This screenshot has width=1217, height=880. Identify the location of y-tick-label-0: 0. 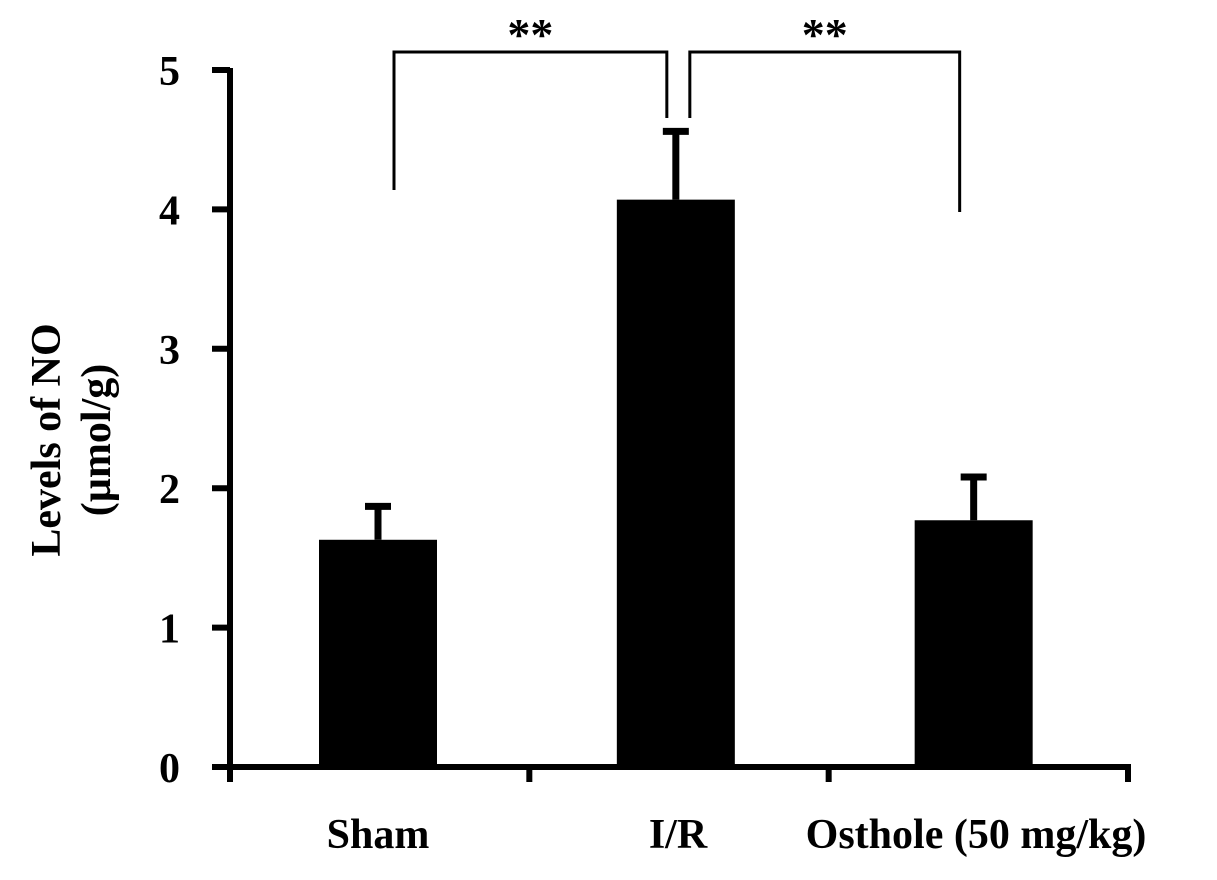
(169, 769).